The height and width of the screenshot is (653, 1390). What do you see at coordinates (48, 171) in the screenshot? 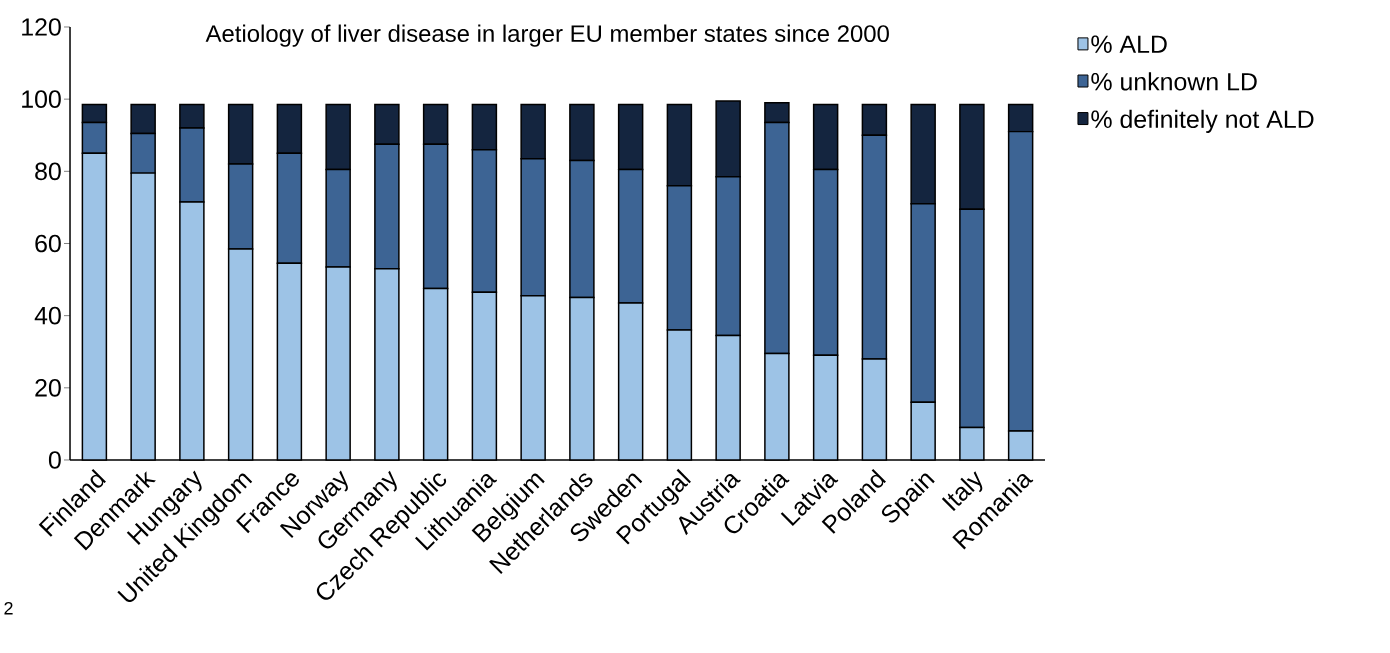
I see `y-tick-label: 80` at bounding box center [48, 171].